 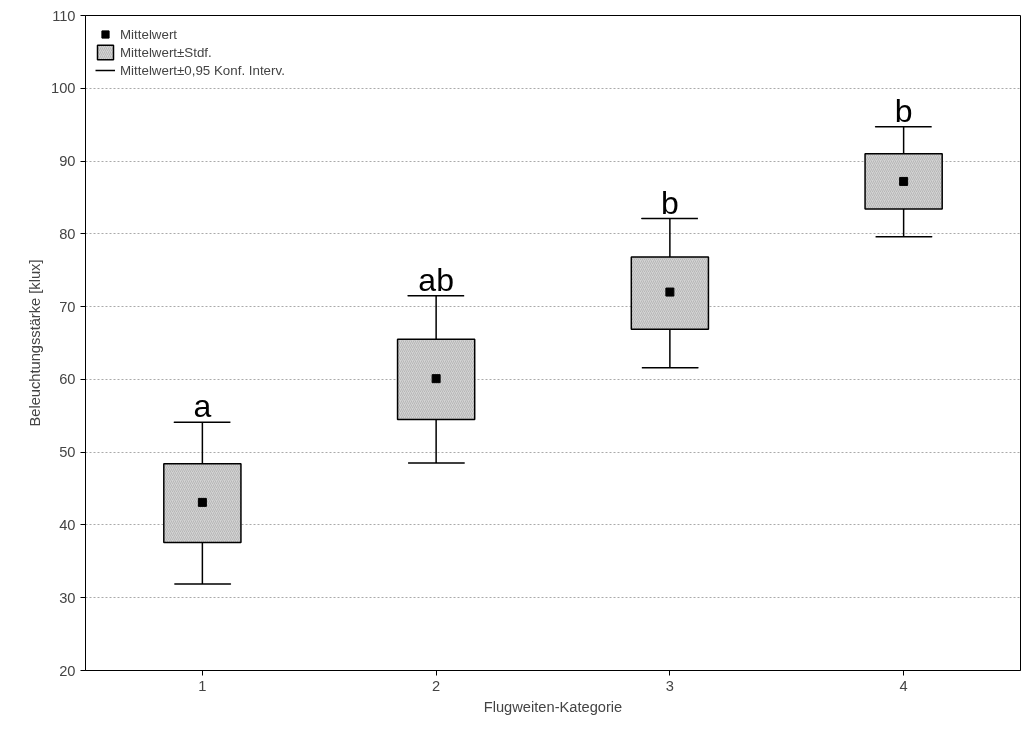 I want to click on annotation: ab, so click(x=436, y=279).